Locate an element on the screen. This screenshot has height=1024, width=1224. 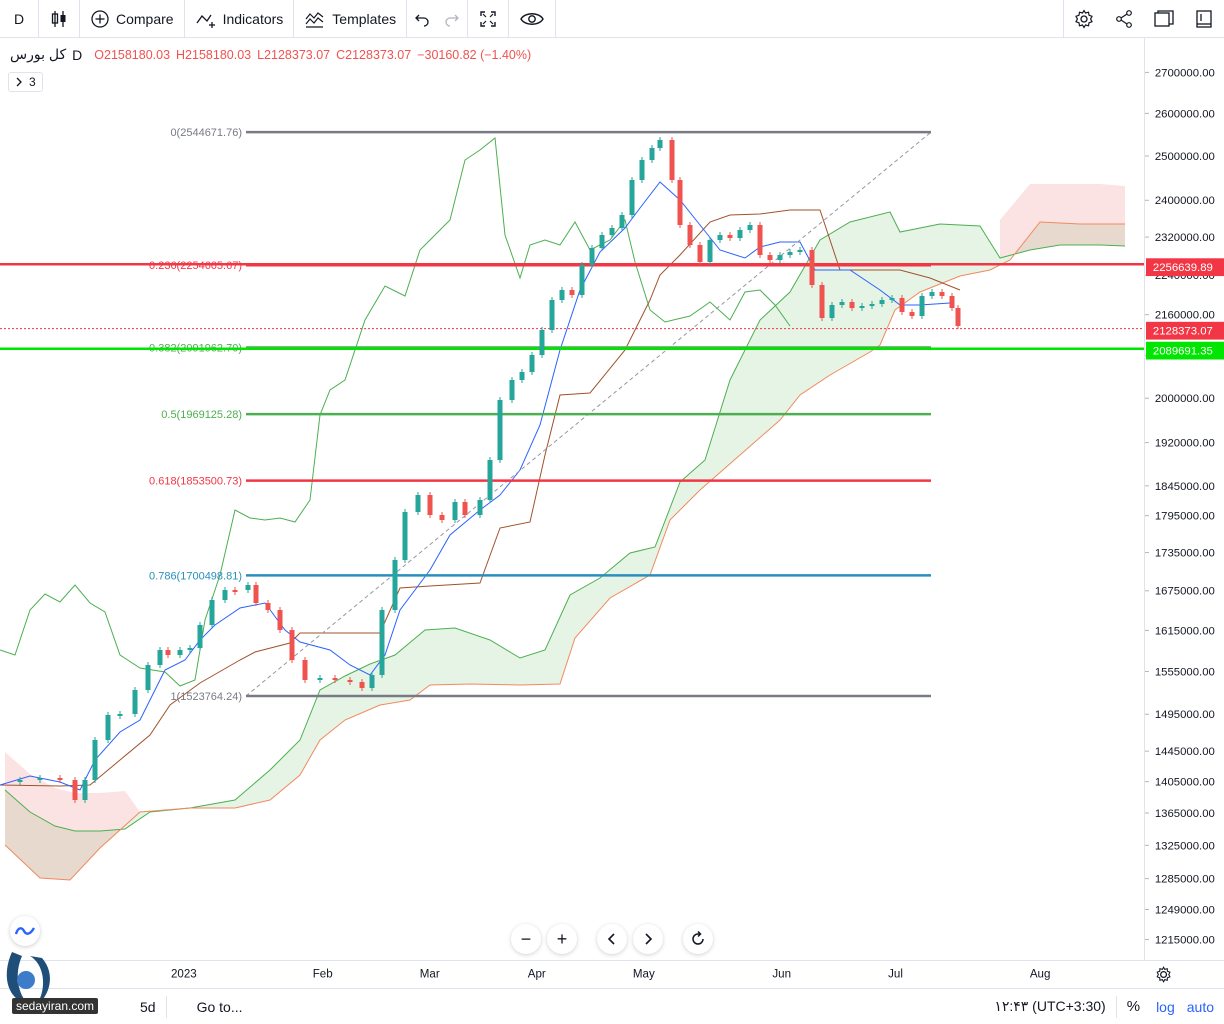
zoom-in-button: + is located at coordinates (562, 939).